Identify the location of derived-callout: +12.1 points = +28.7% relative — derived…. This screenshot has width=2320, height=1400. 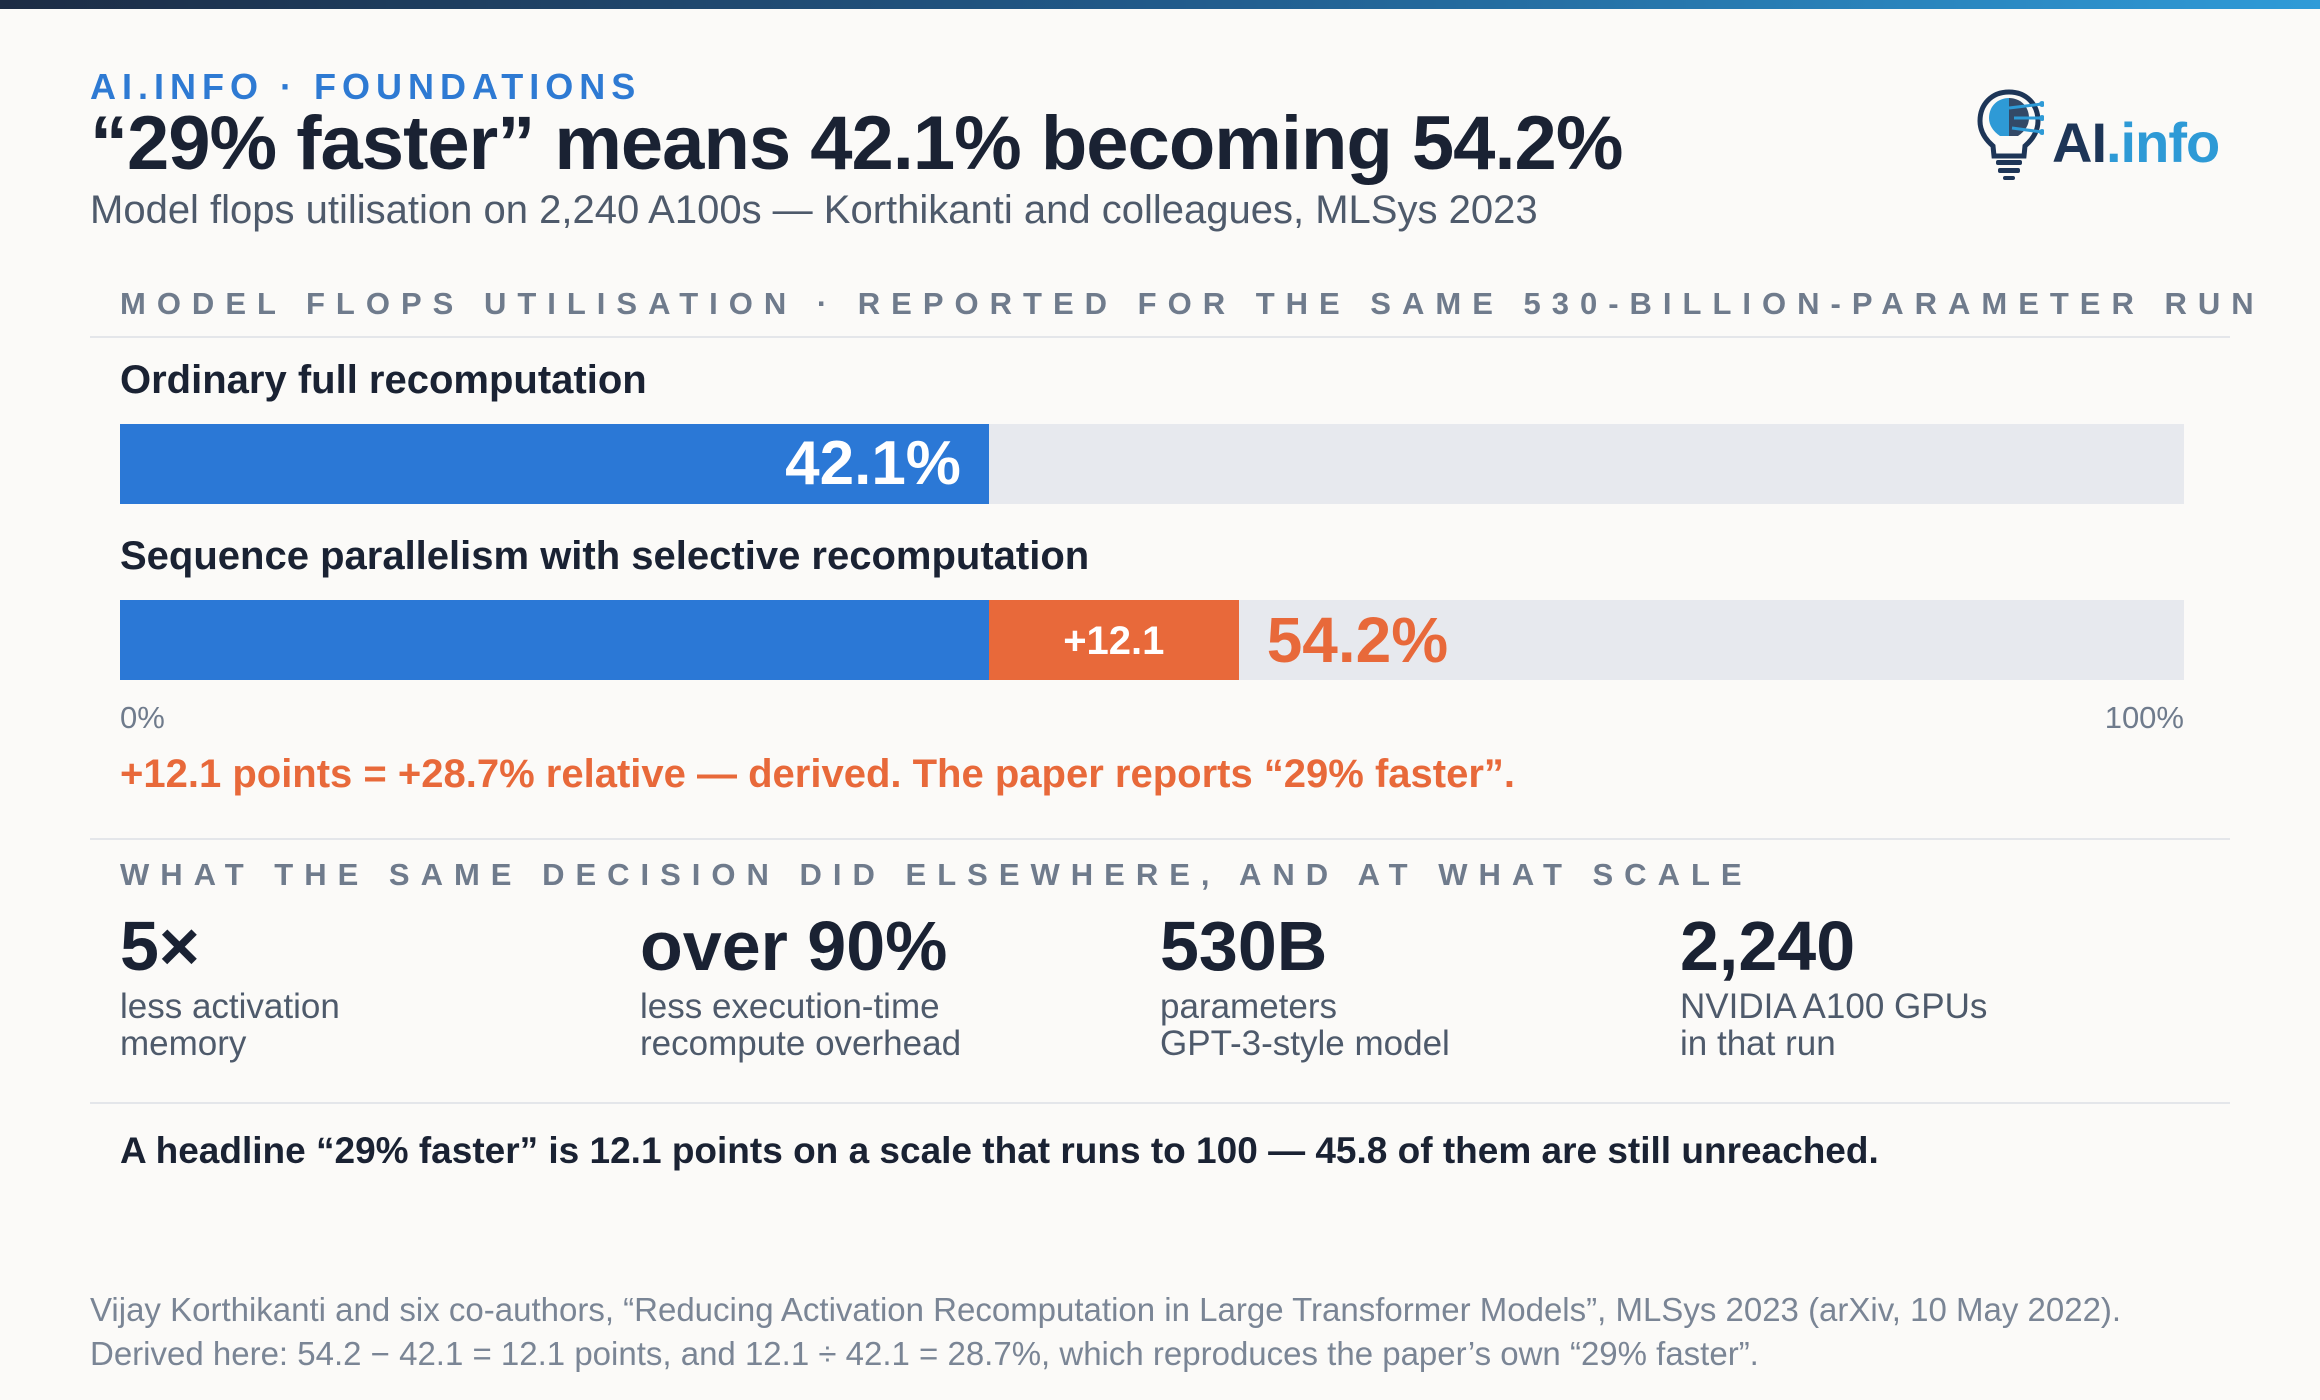
(818, 774).